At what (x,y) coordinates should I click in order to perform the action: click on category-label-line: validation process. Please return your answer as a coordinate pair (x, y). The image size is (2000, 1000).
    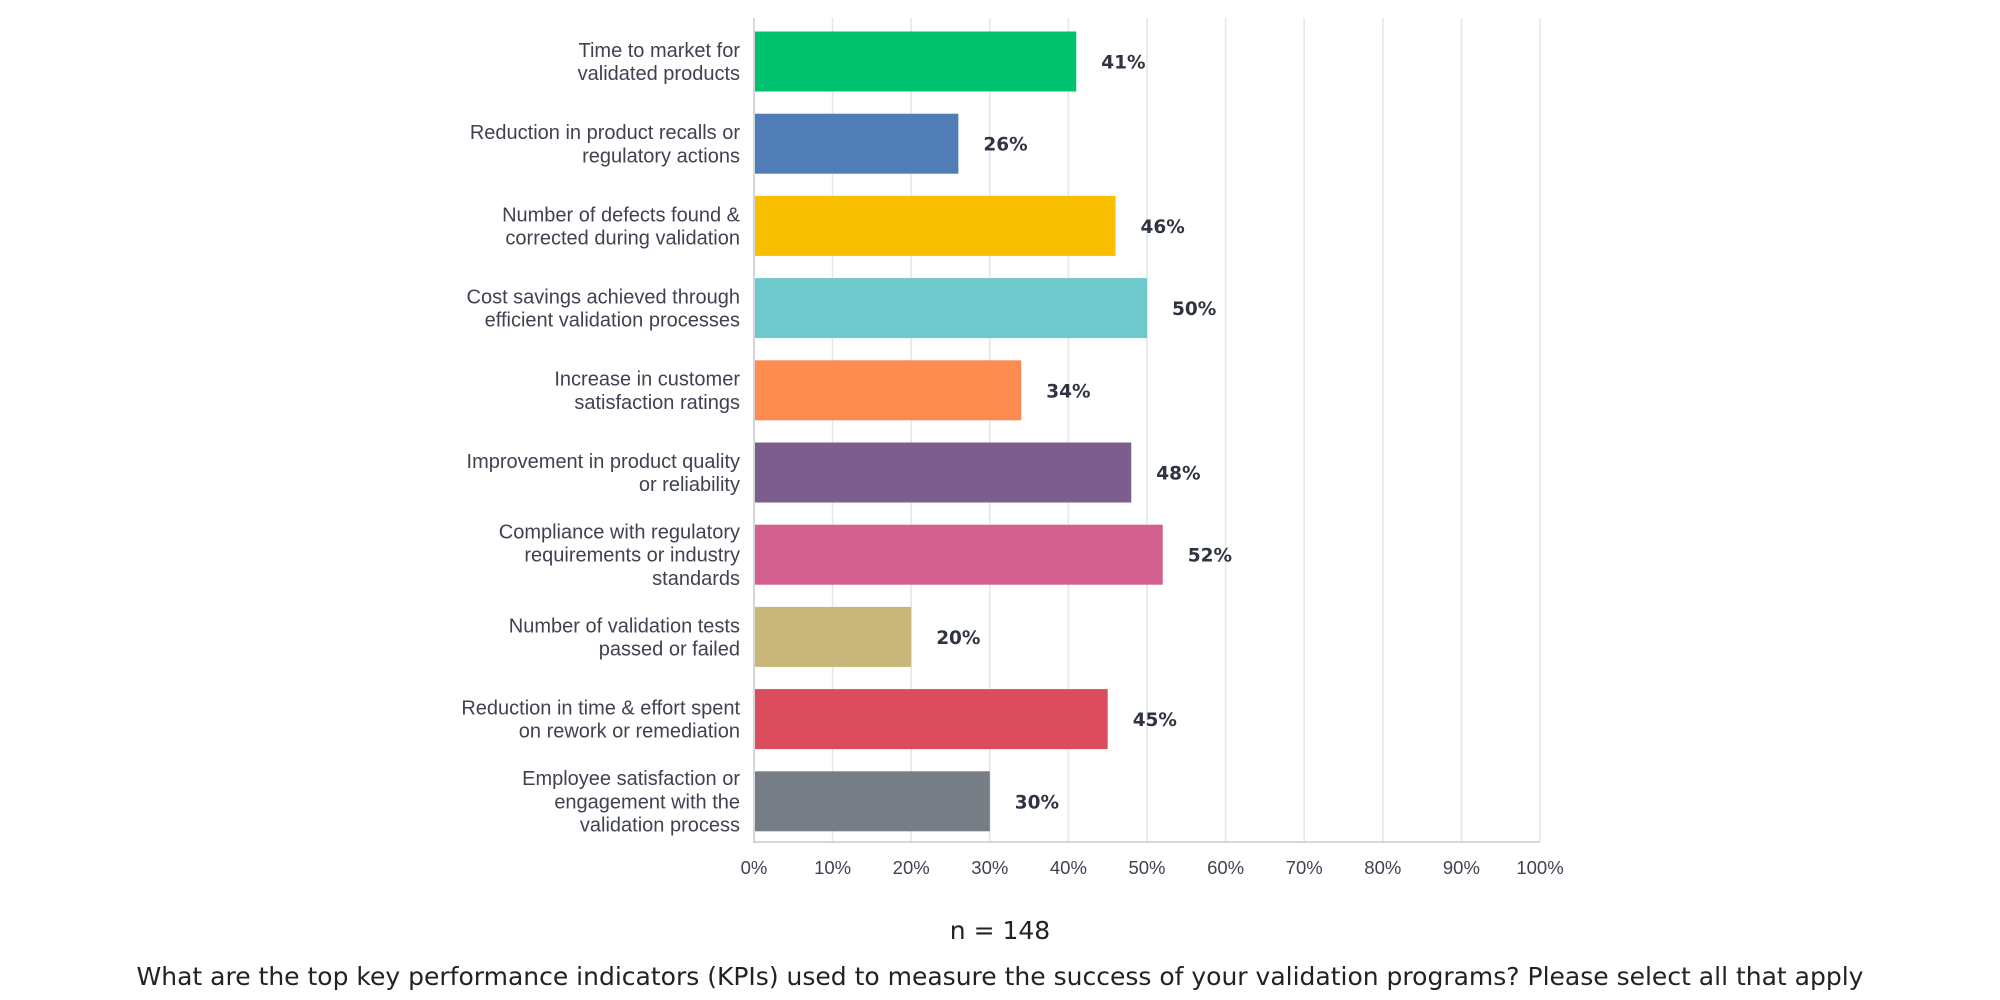
    Looking at the image, I should click on (660, 826).